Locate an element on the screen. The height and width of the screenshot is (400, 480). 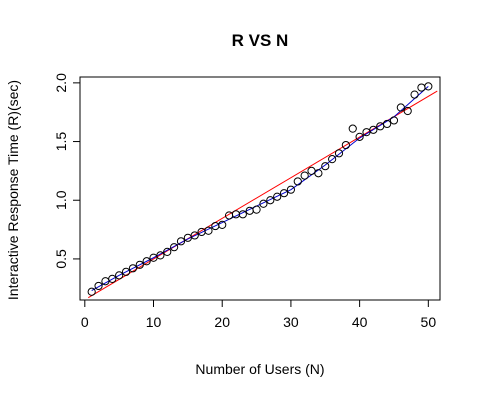
x-axis: 0 10 20 30 40 50 is located at coordinates (259, 314).